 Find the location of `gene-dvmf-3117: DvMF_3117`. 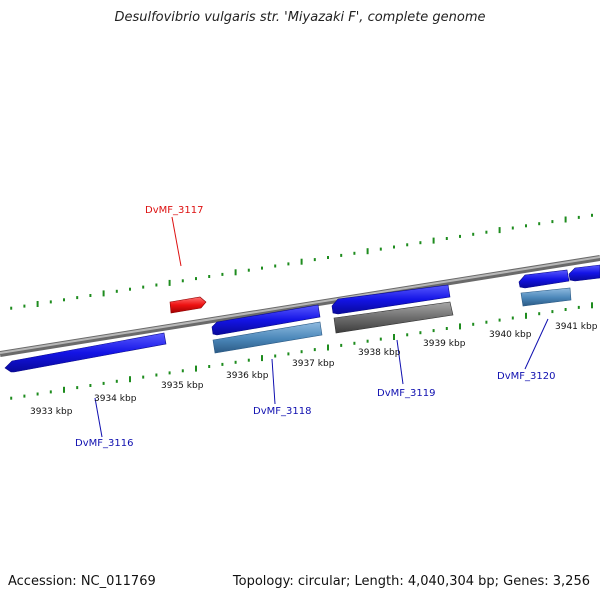

gene-dvmf-3117: DvMF_3117 is located at coordinates (176, 259).